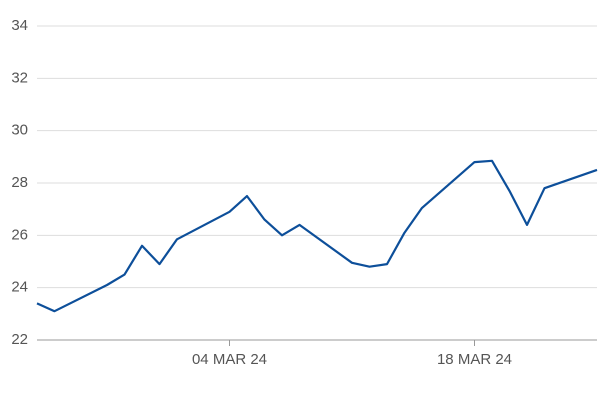 This screenshot has width=600, height=400. I want to click on y-tick-label: 28, so click(19, 182).